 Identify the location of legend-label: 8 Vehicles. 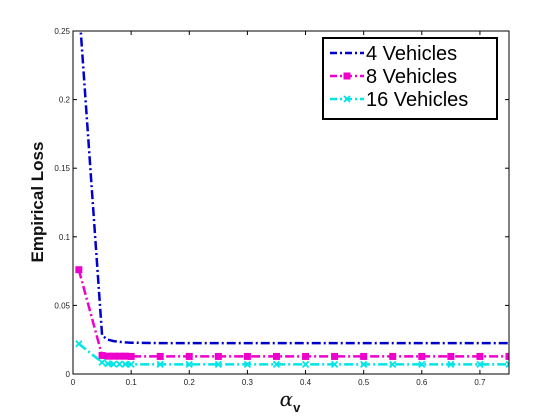
(411, 77).